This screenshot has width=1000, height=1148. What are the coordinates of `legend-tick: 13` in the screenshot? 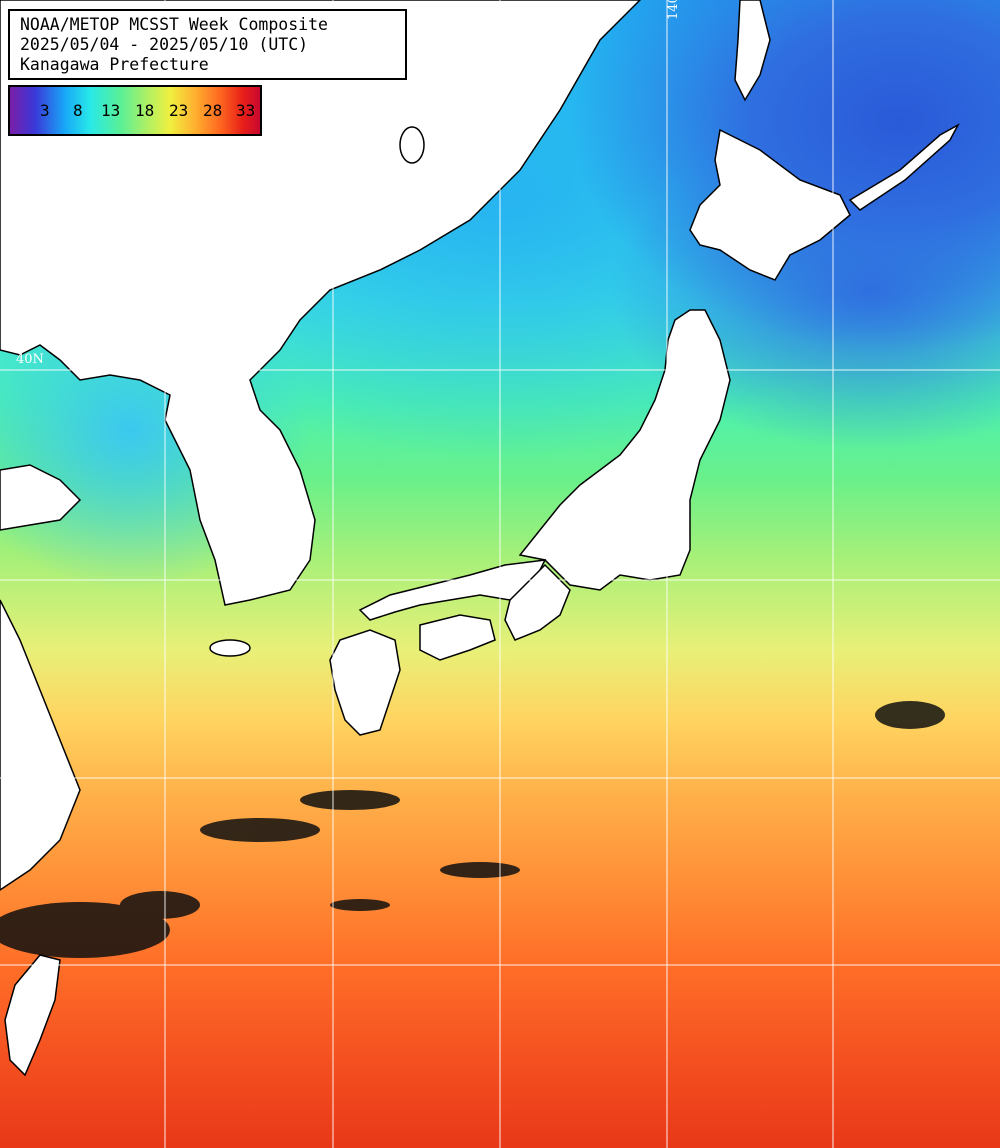 It's located at (111, 110).